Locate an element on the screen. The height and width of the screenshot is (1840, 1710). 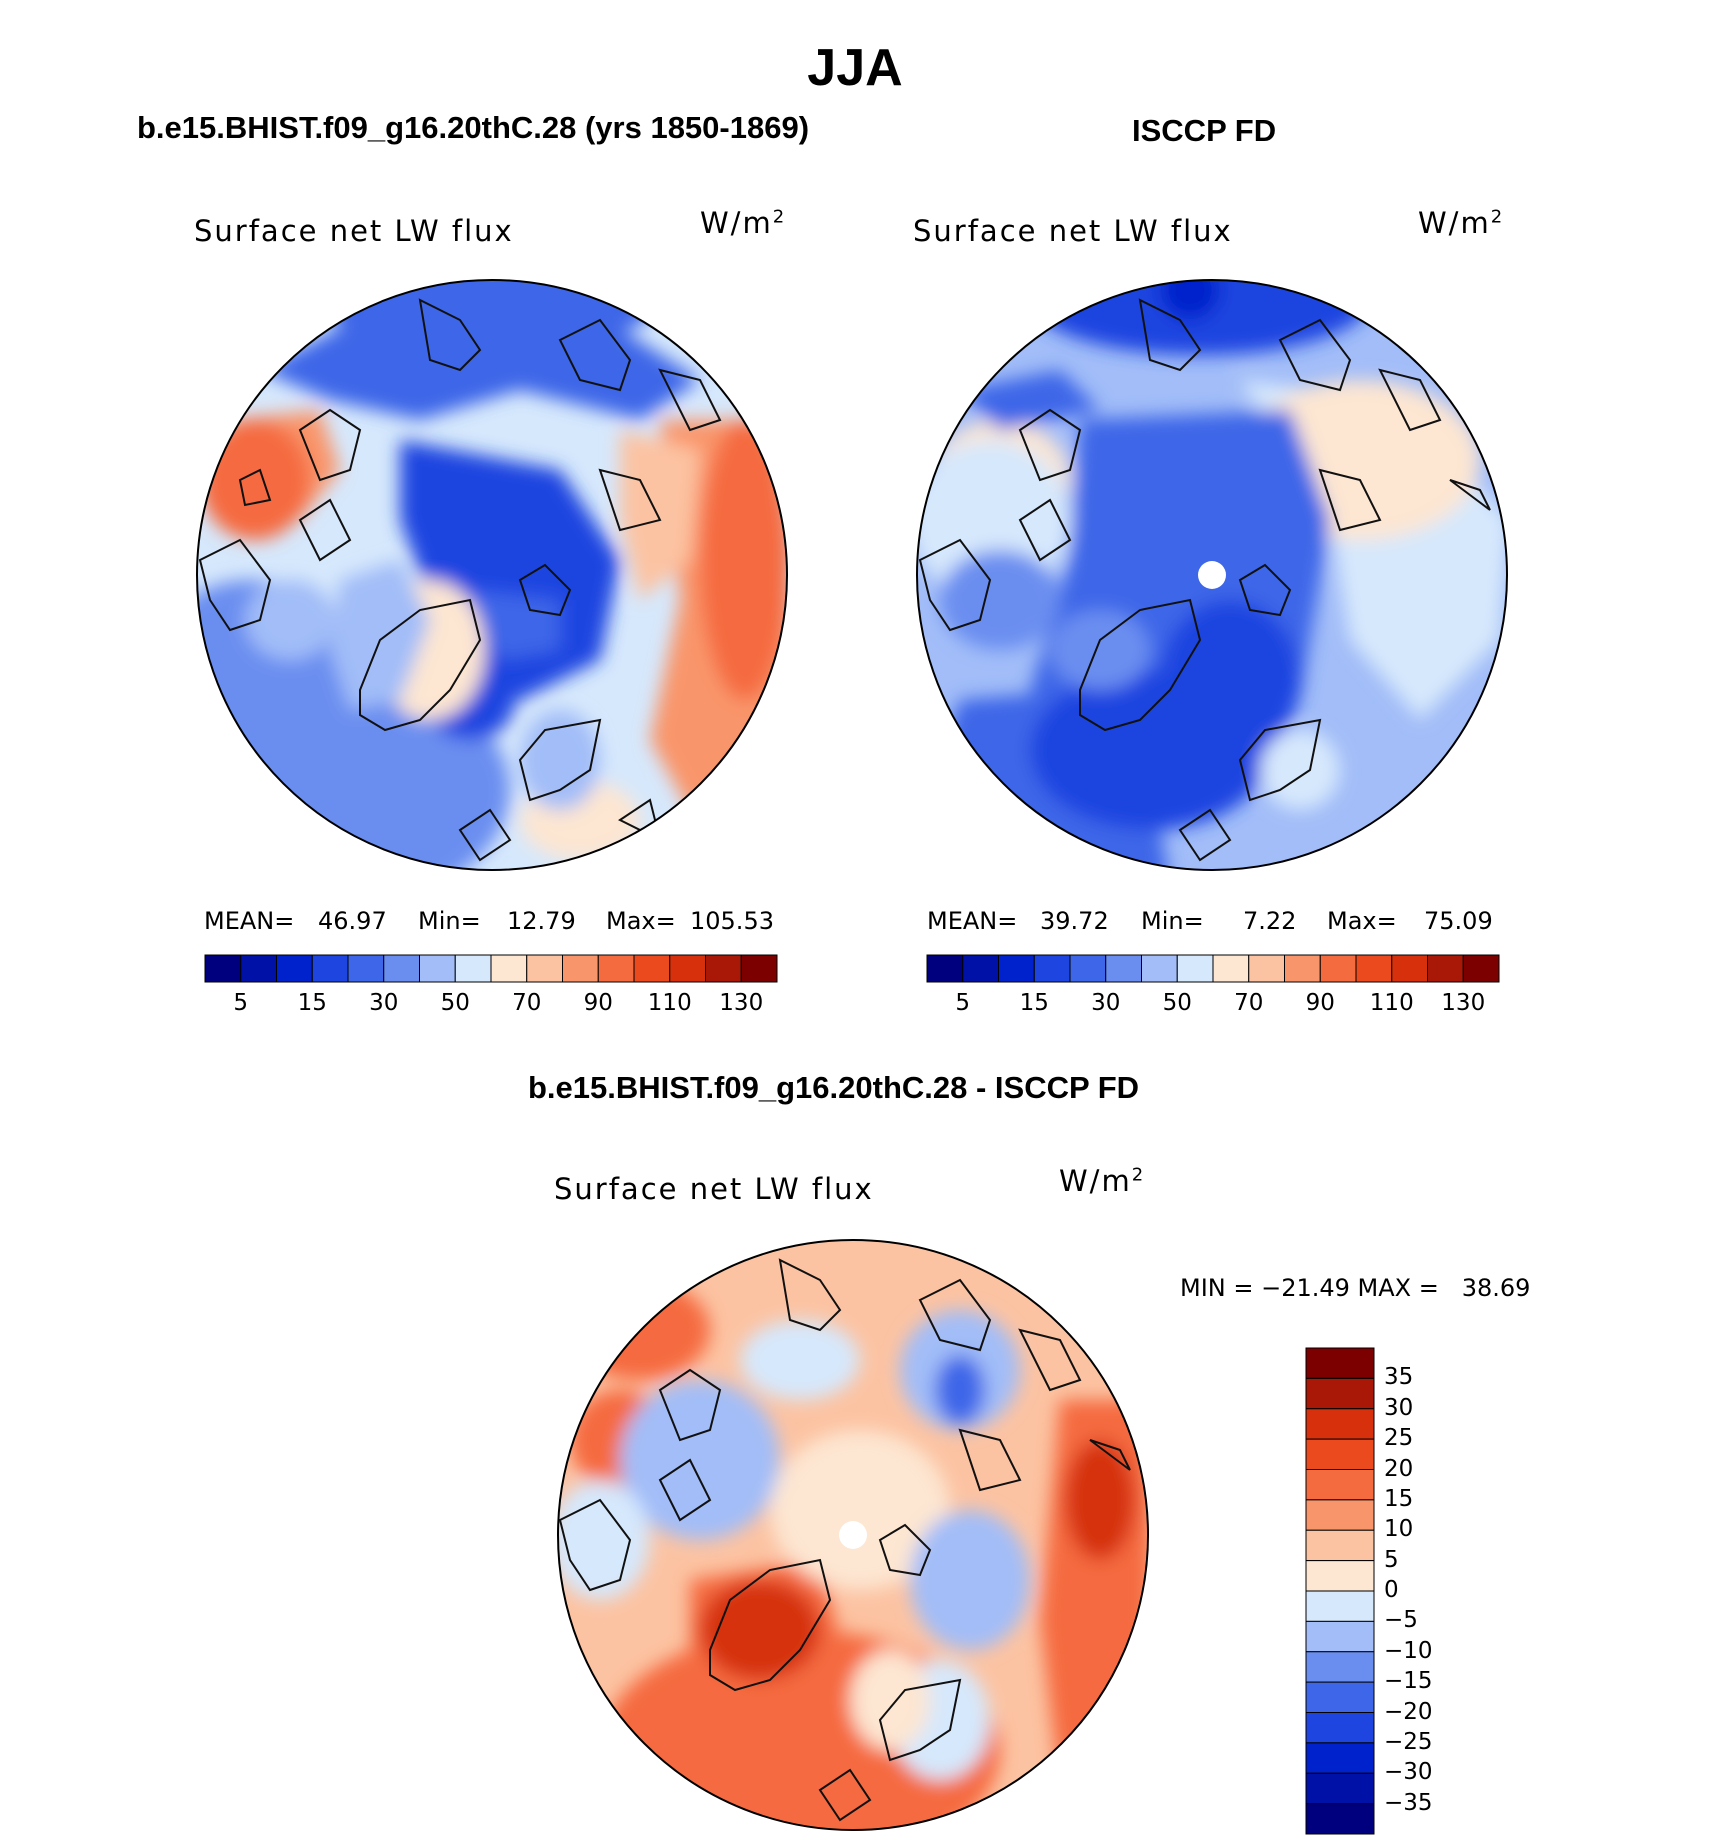
colorbar-tick-label: −25 is located at coordinates (1408, 1741).